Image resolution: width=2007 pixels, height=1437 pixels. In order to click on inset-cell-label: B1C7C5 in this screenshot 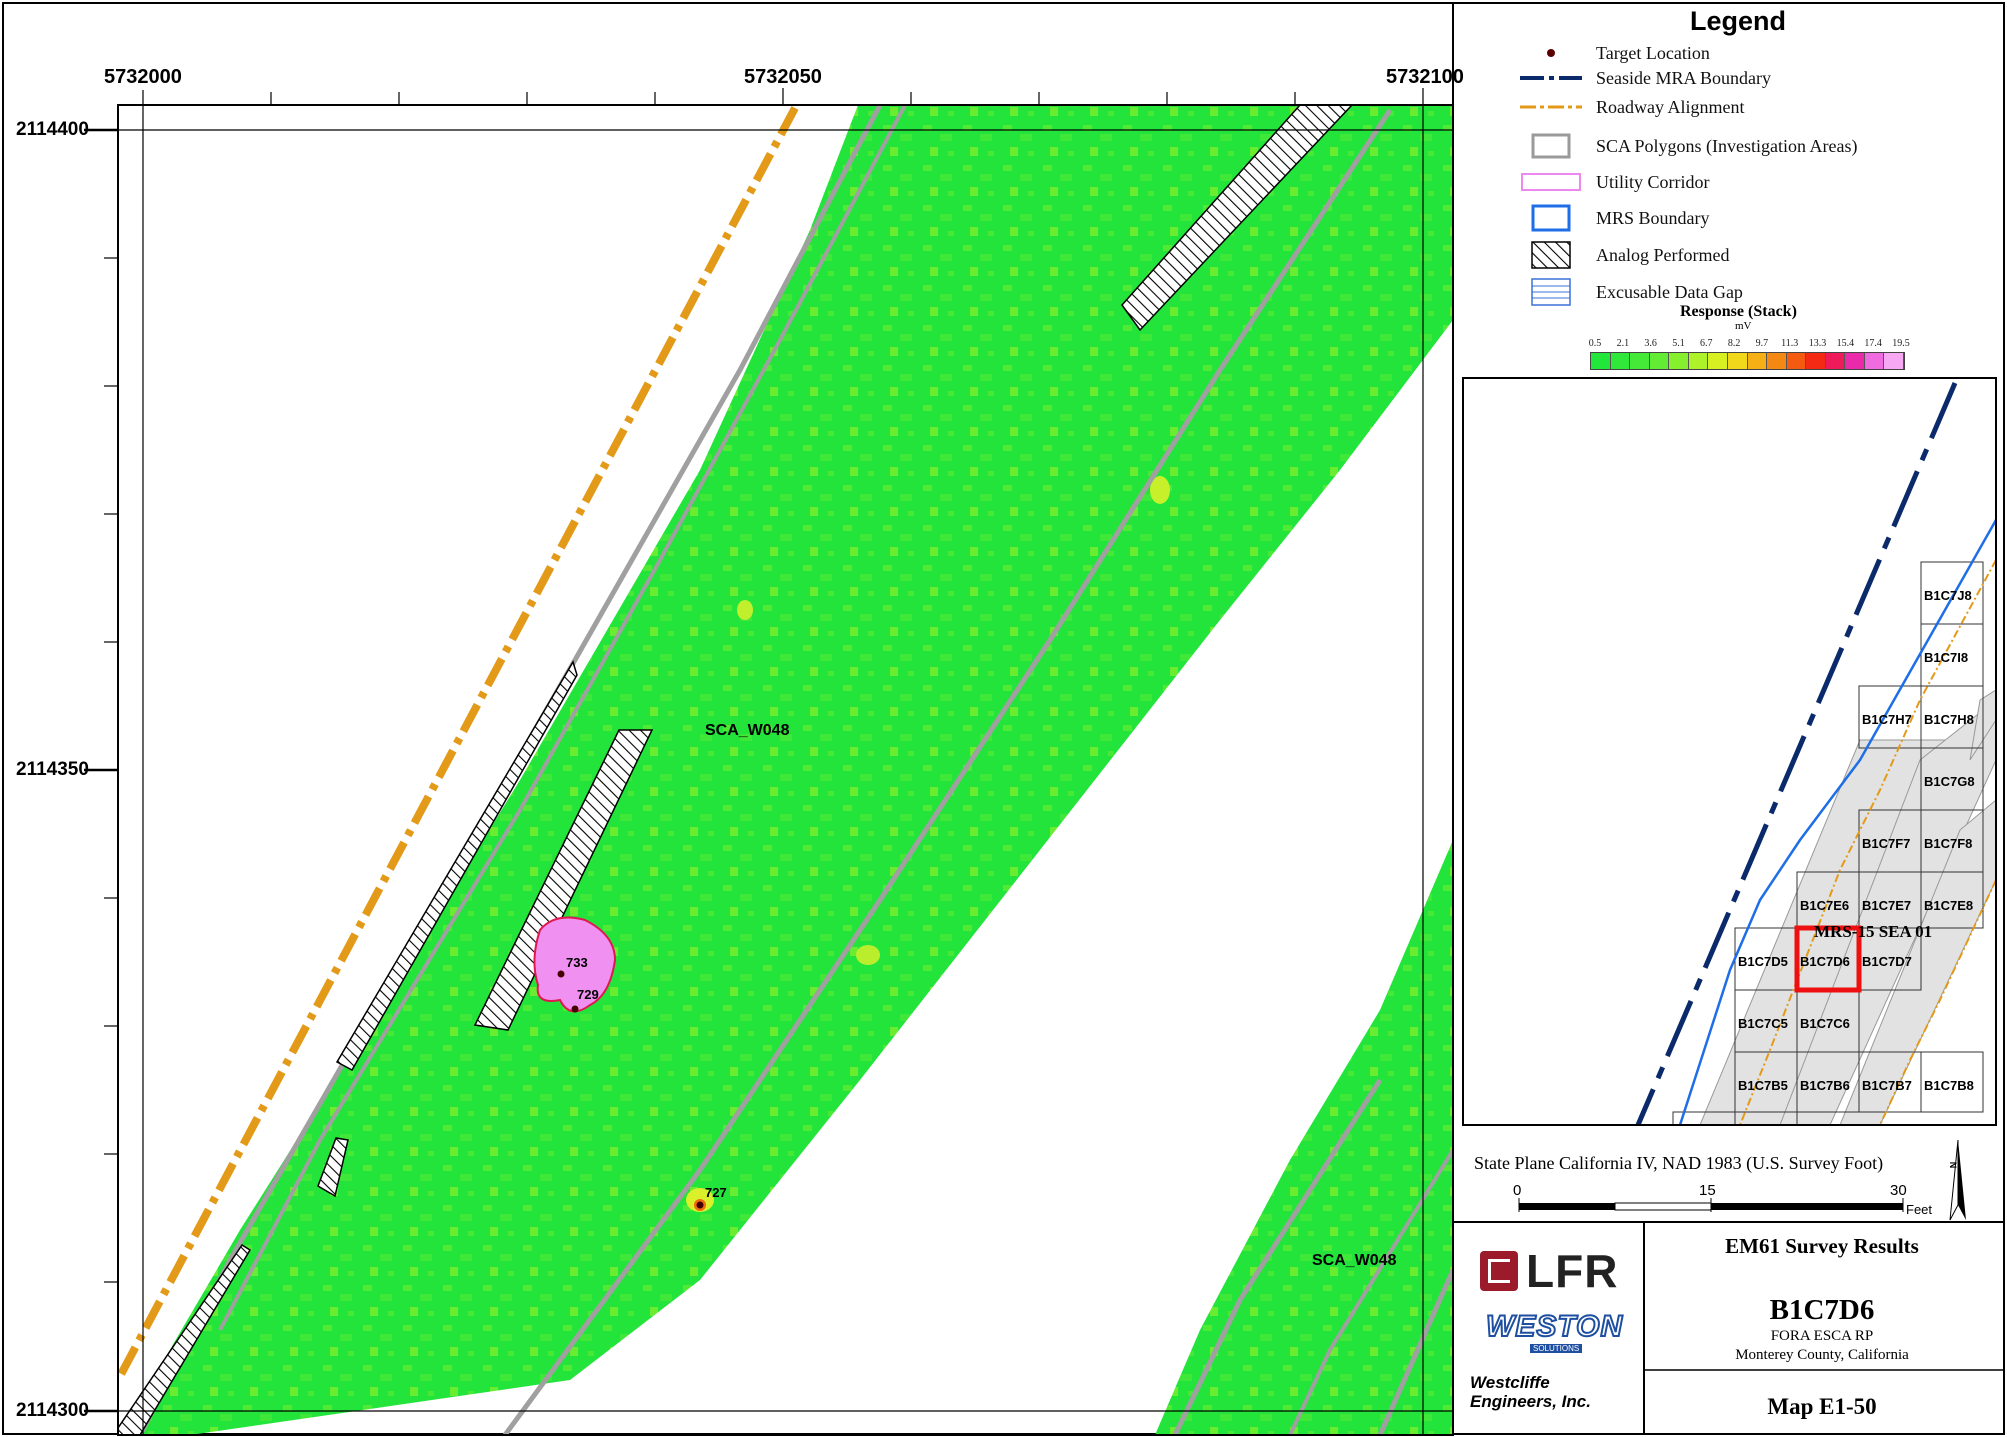, I will do `click(1763, 1023)`.